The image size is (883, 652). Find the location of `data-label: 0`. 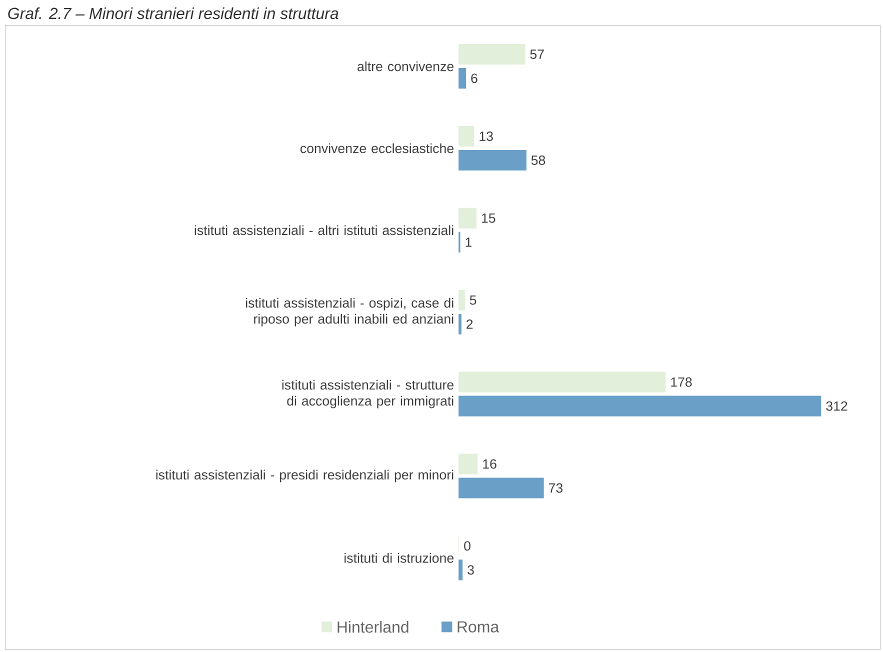

data-label: 0 is located at coordinates (467, 546).